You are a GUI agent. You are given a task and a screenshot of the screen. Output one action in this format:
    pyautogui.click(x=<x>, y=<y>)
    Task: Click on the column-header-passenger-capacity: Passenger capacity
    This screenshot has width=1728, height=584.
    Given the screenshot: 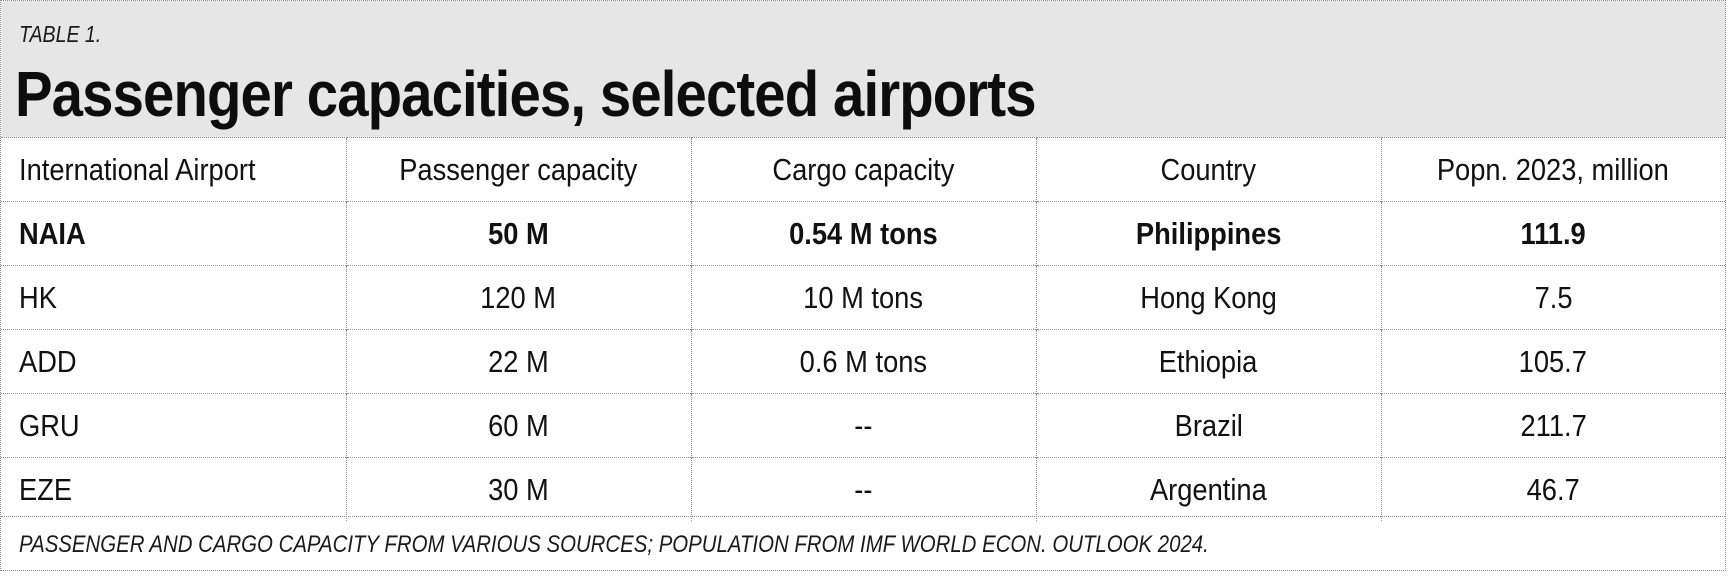 What is the action you would take?
    pyautogui.click(x=518, y=169)
    